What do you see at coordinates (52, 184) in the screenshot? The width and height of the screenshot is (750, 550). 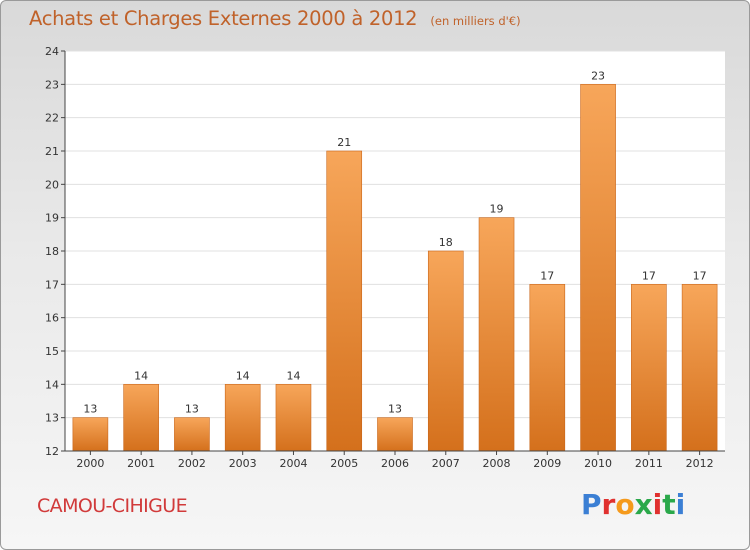 I see `y-tick-label: 20` at bounding box center [52, 184].